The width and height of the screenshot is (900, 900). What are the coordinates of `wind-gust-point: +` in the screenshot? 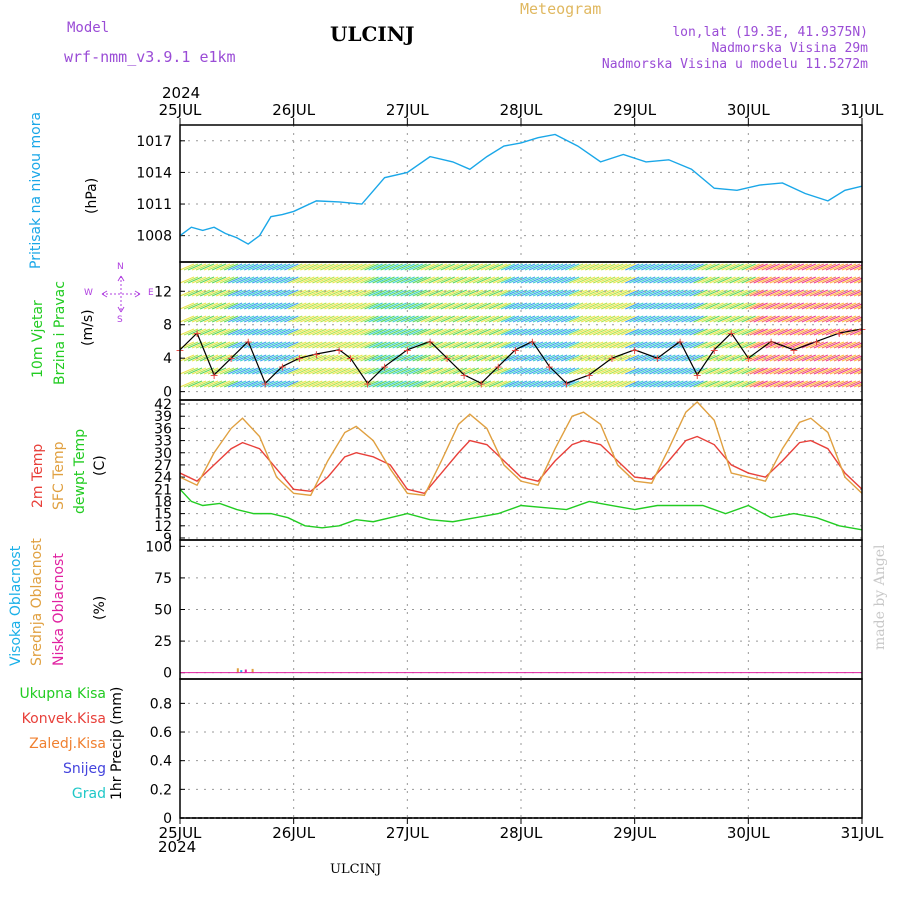 It's located at (498, 367).